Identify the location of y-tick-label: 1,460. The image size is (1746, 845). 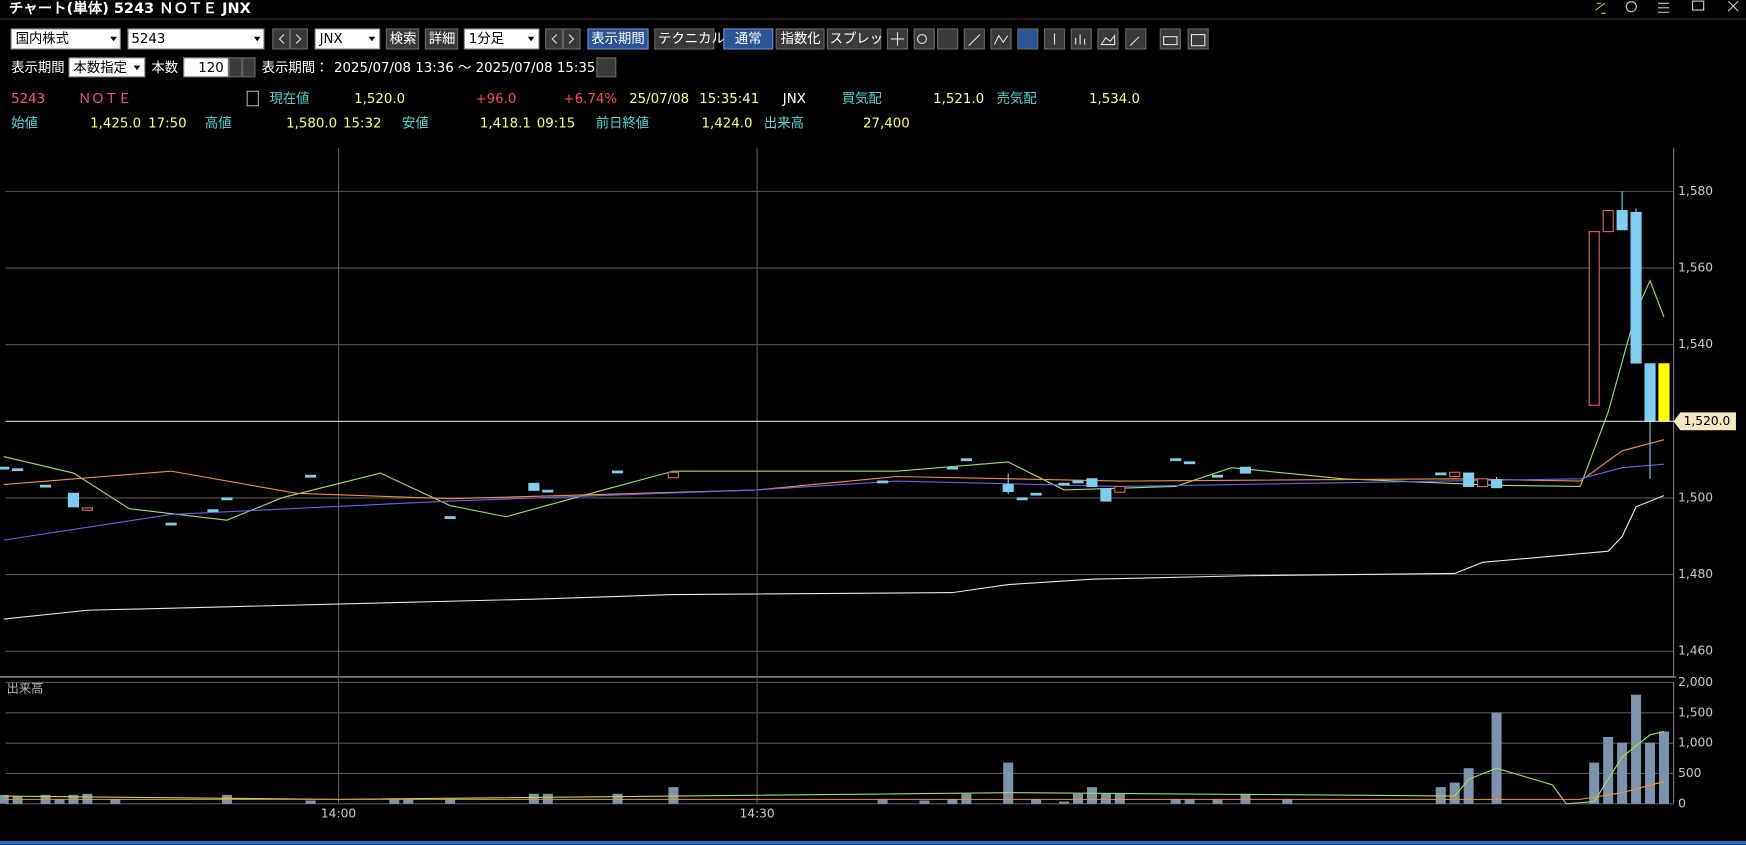
(1695, 651).